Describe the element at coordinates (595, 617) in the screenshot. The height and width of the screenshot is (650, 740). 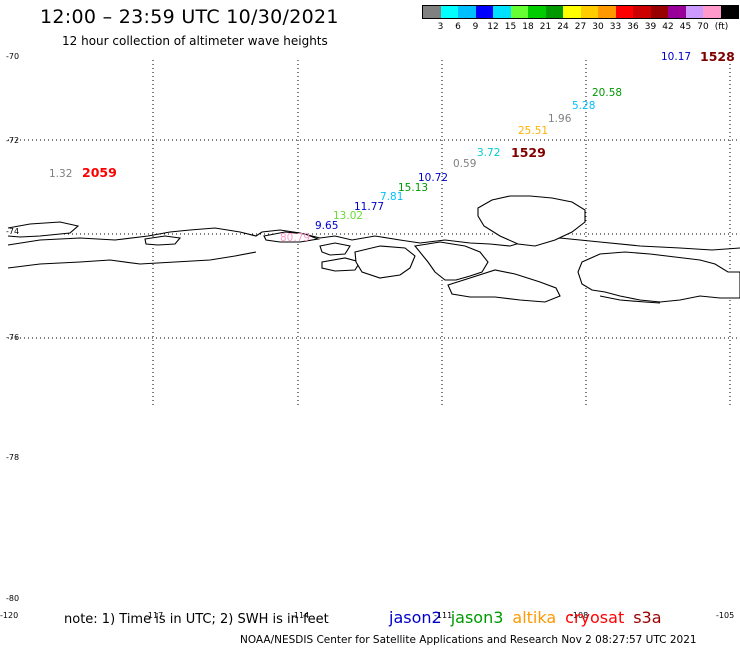
I see `satellite-name: cryosat` at that location.